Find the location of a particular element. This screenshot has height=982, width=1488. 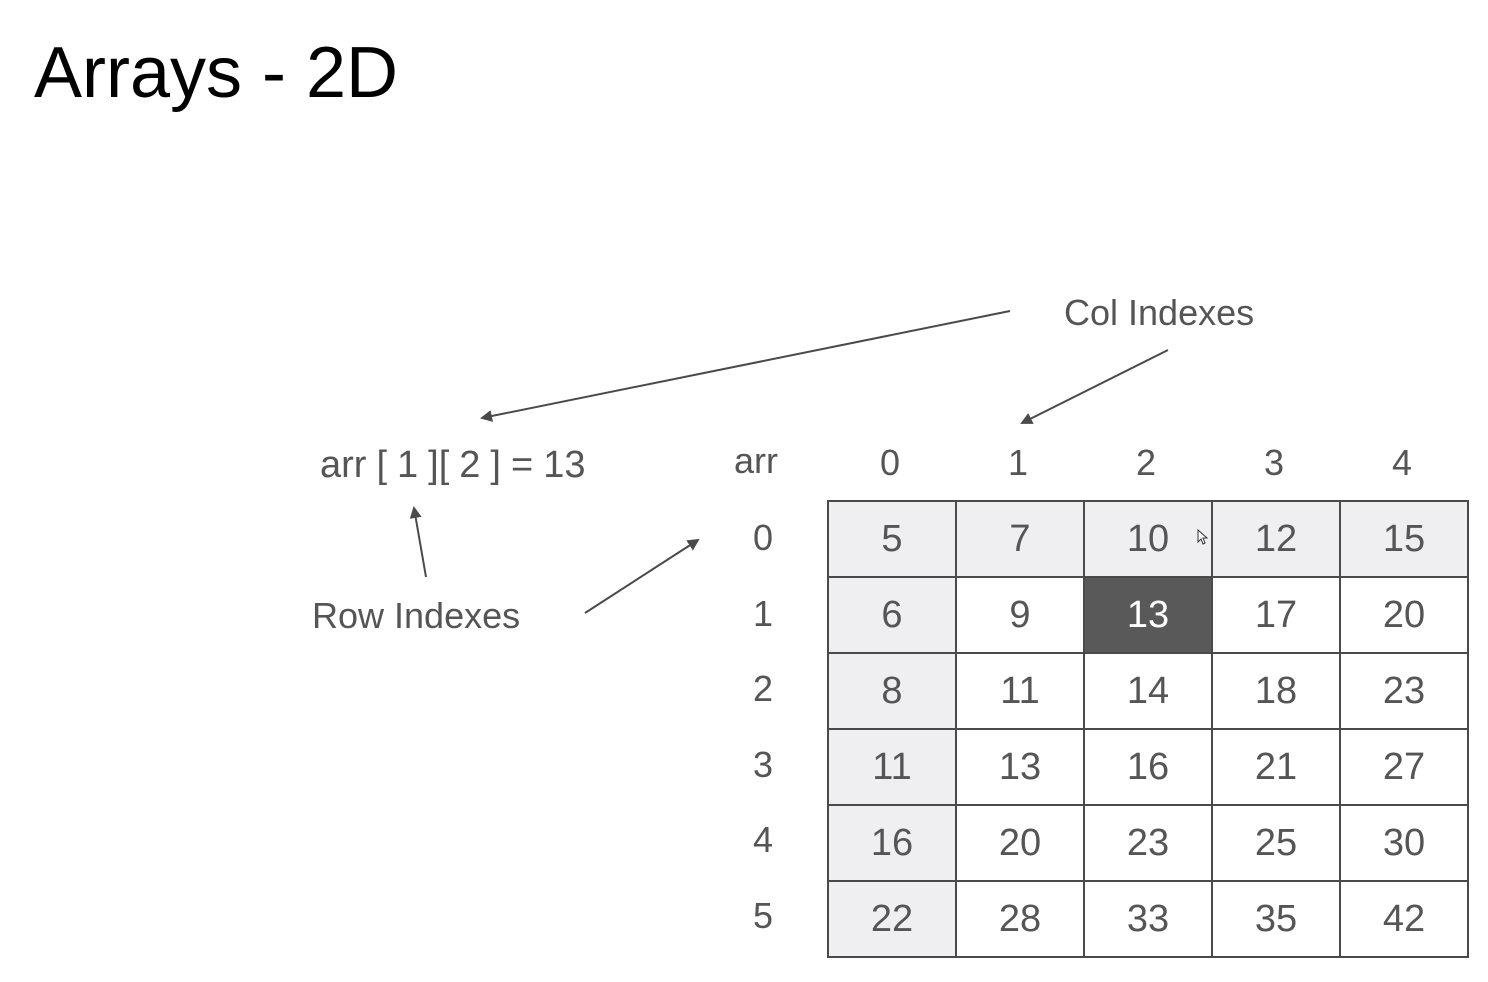

row-header-5: 5 is located at coordinates (763, 915).